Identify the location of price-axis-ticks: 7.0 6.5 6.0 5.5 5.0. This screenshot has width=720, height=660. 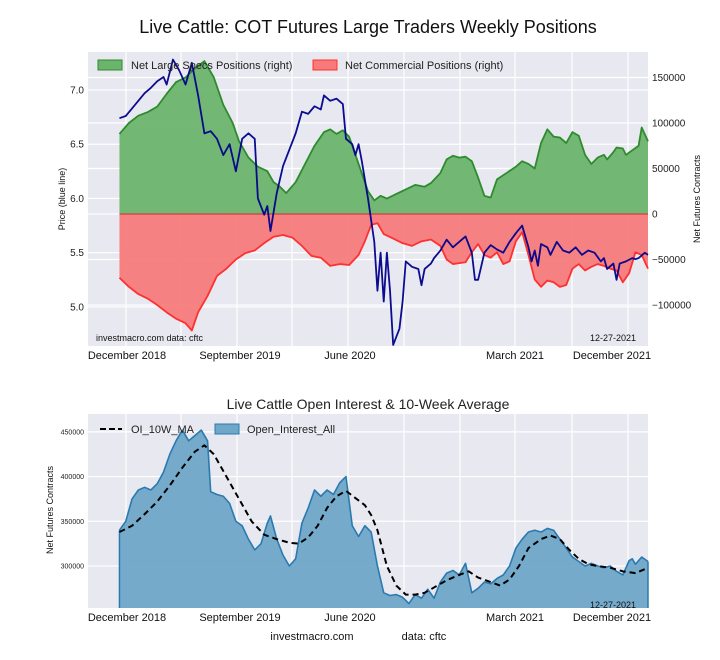
(77, 199).